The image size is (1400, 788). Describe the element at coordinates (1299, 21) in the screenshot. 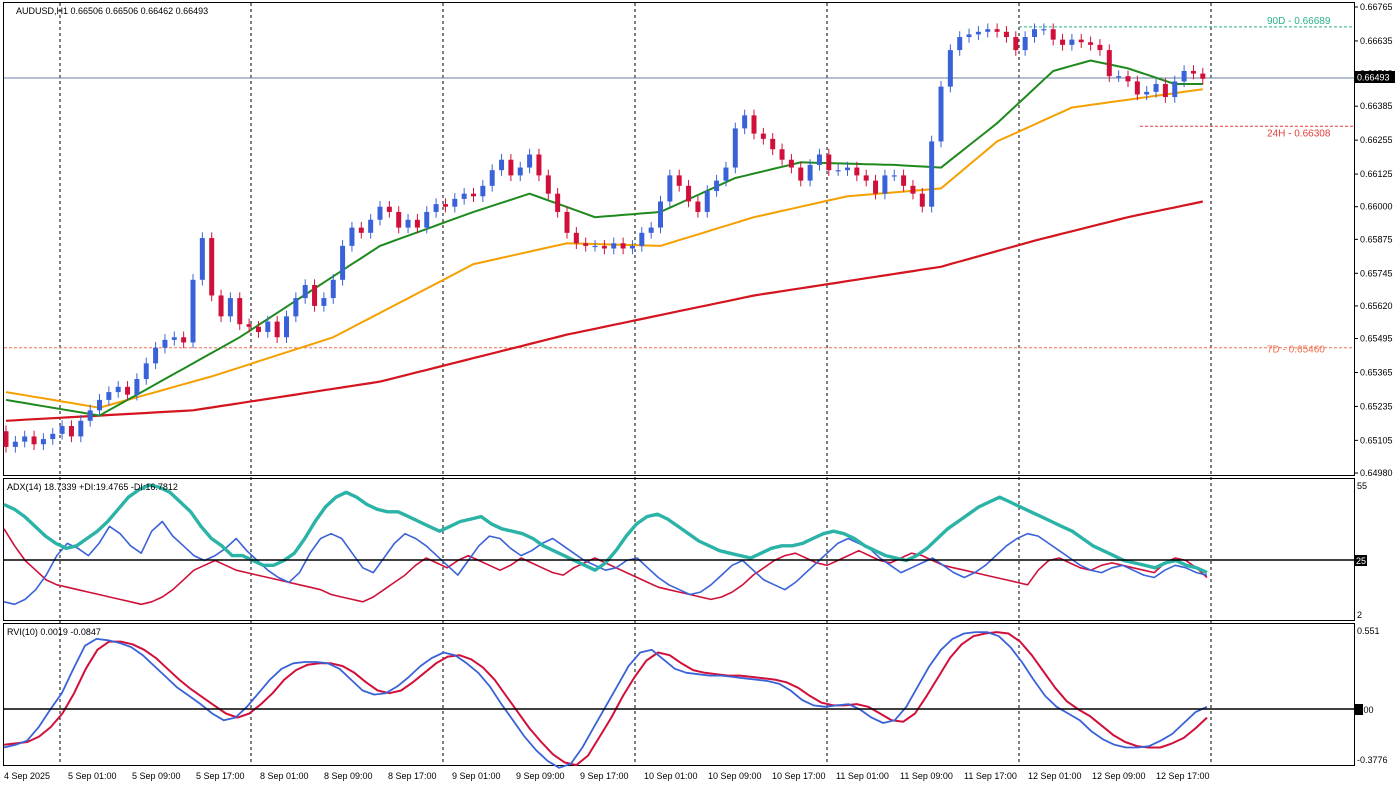

I see `level-label: 90D - 0.66689` at that location.